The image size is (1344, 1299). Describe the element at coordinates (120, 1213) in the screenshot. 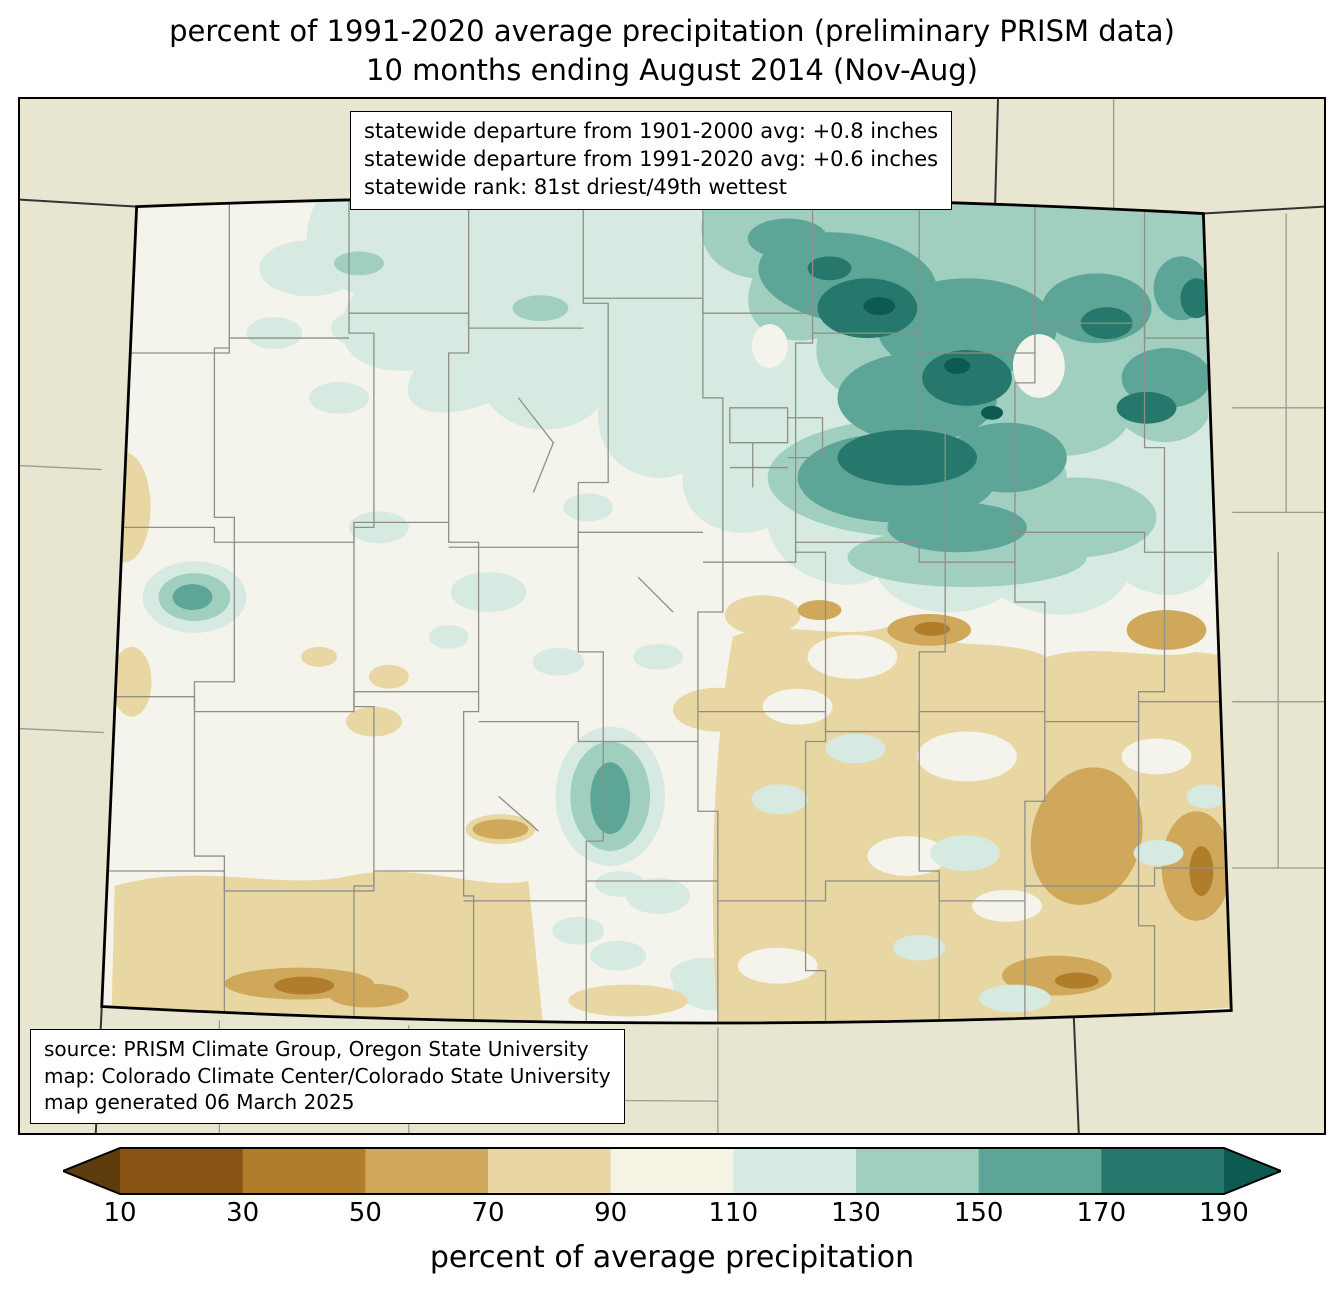

I see `colorbar-tick-10: 10` at that location.